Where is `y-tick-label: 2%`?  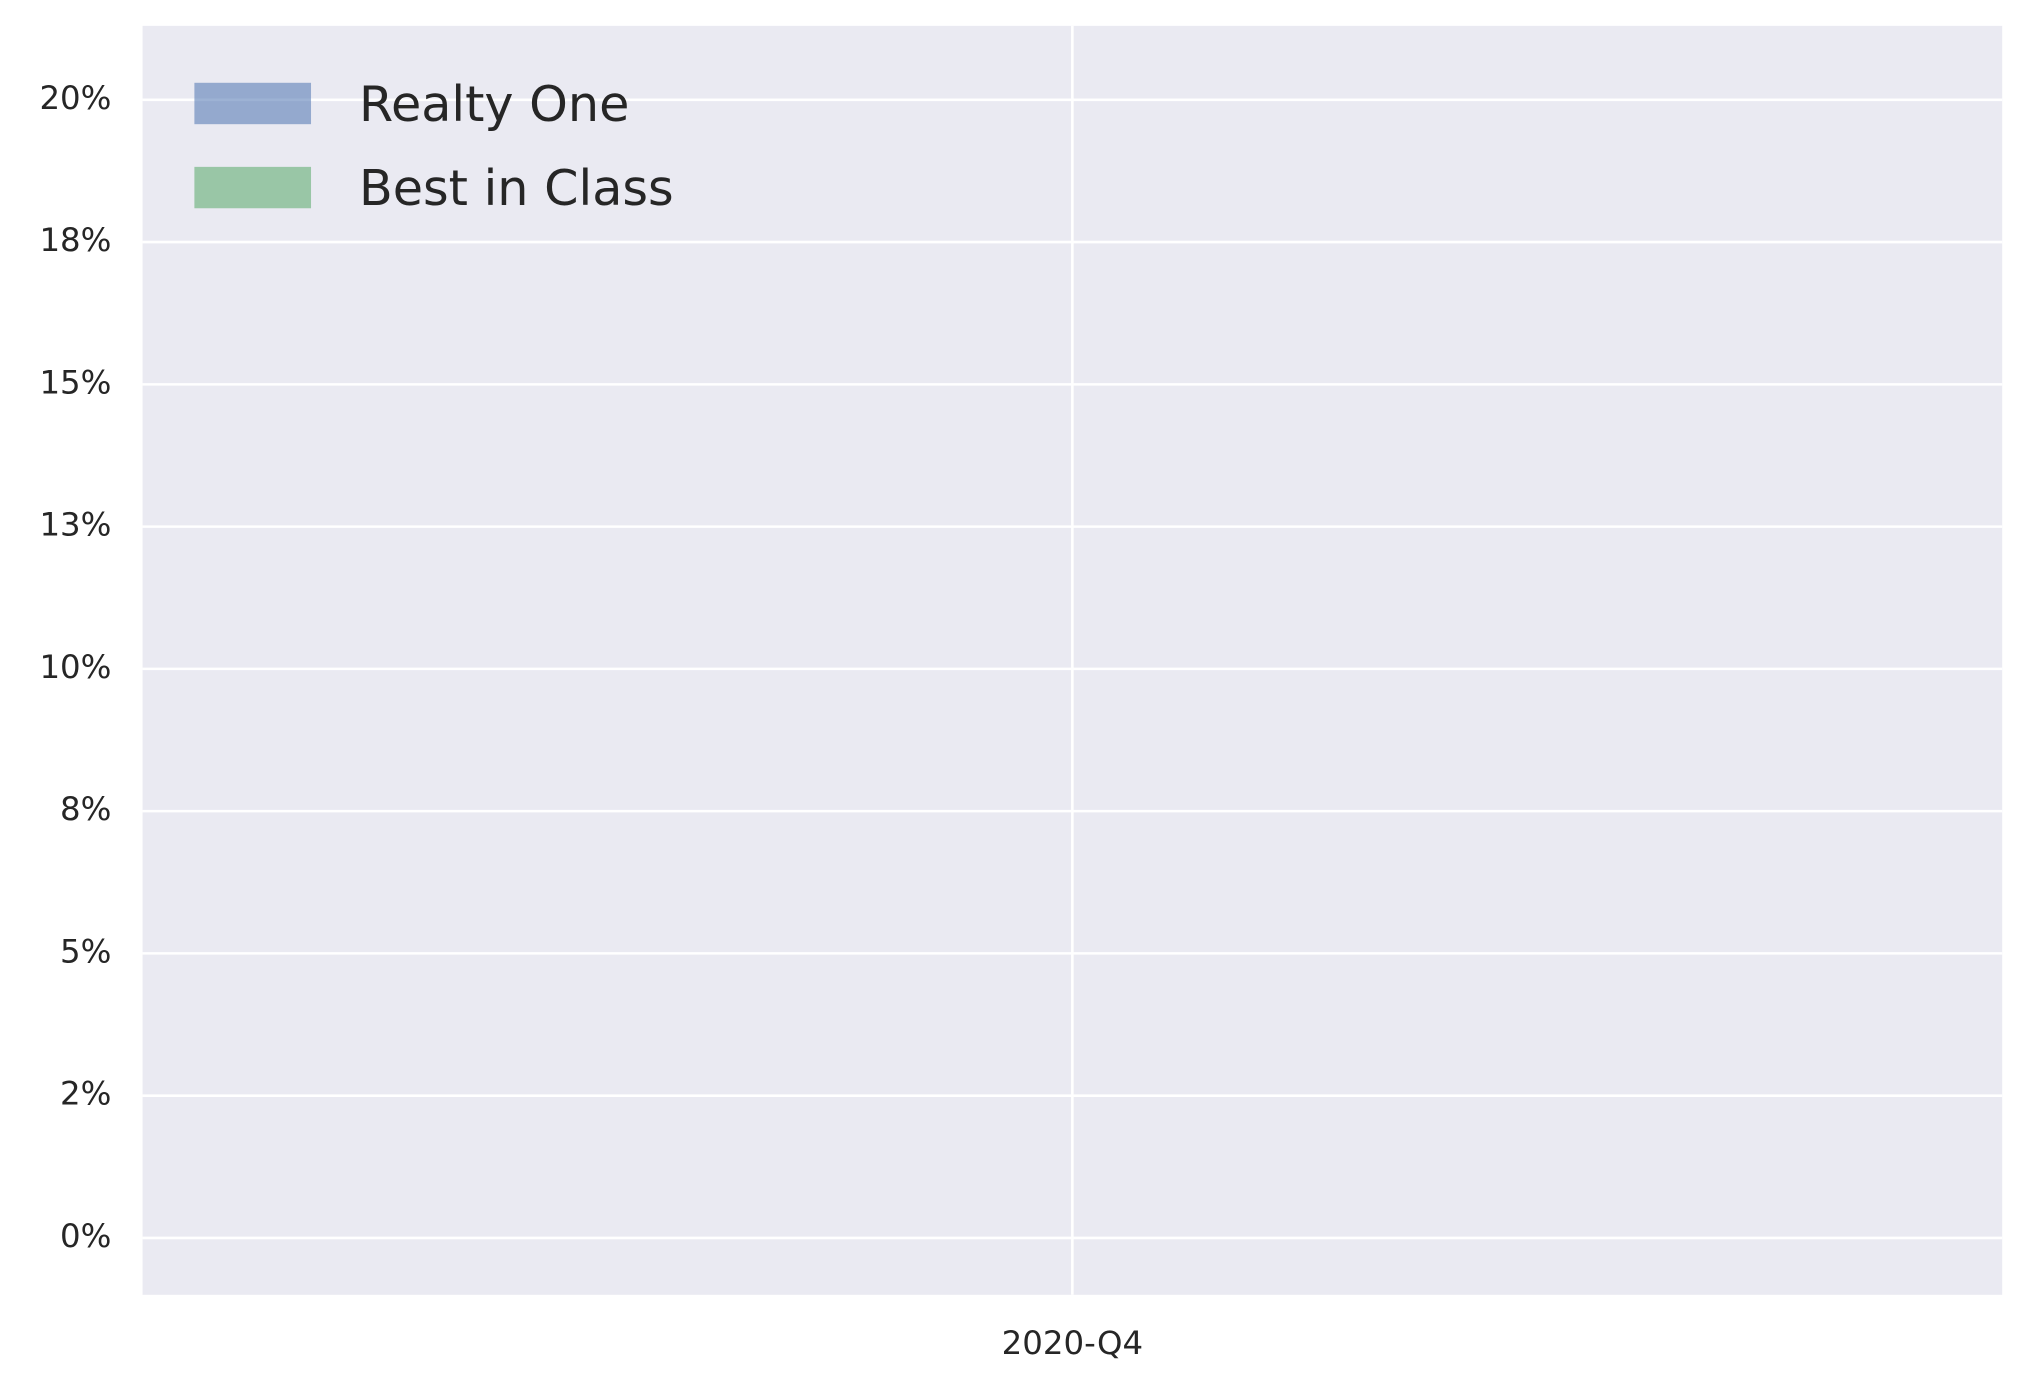 y-tick-label: 2% is located at coordinates (85, 1094).